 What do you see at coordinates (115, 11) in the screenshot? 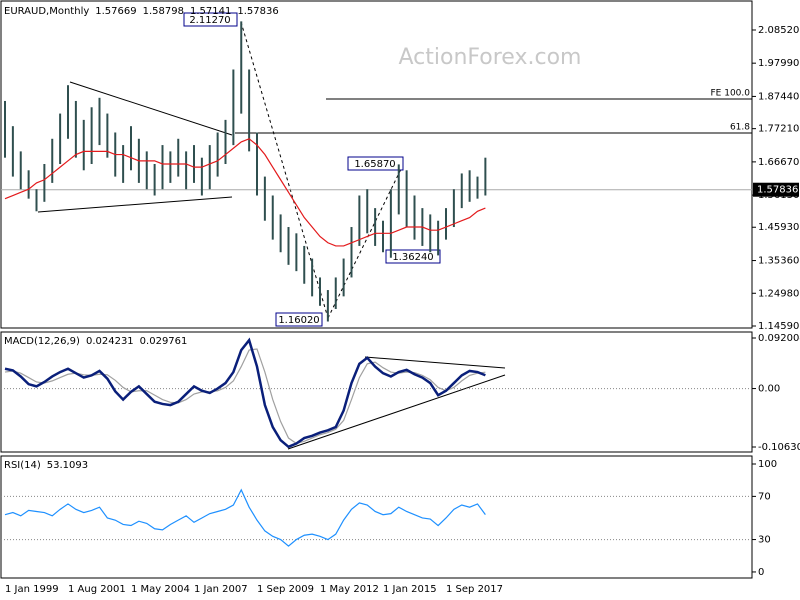
I see `header-value: 1.57669` at bounding box center [115, 11].